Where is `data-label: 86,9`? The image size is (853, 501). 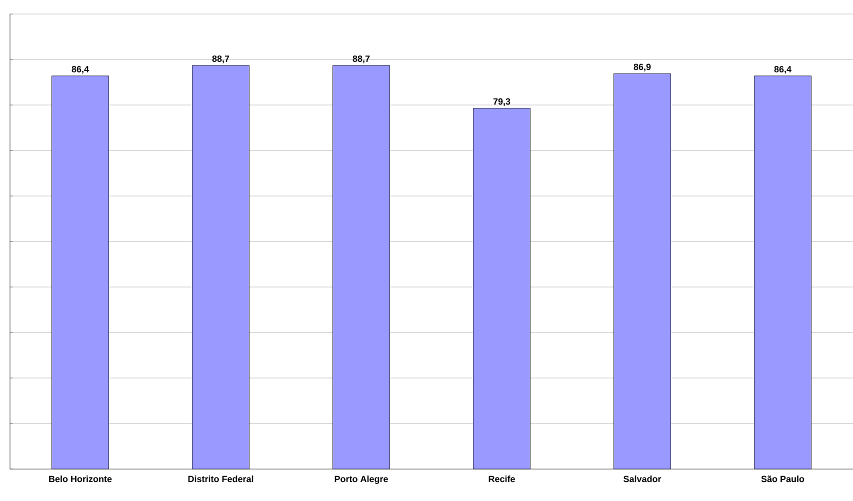
data-label: 86,9 is located at coordinates (642, 68).